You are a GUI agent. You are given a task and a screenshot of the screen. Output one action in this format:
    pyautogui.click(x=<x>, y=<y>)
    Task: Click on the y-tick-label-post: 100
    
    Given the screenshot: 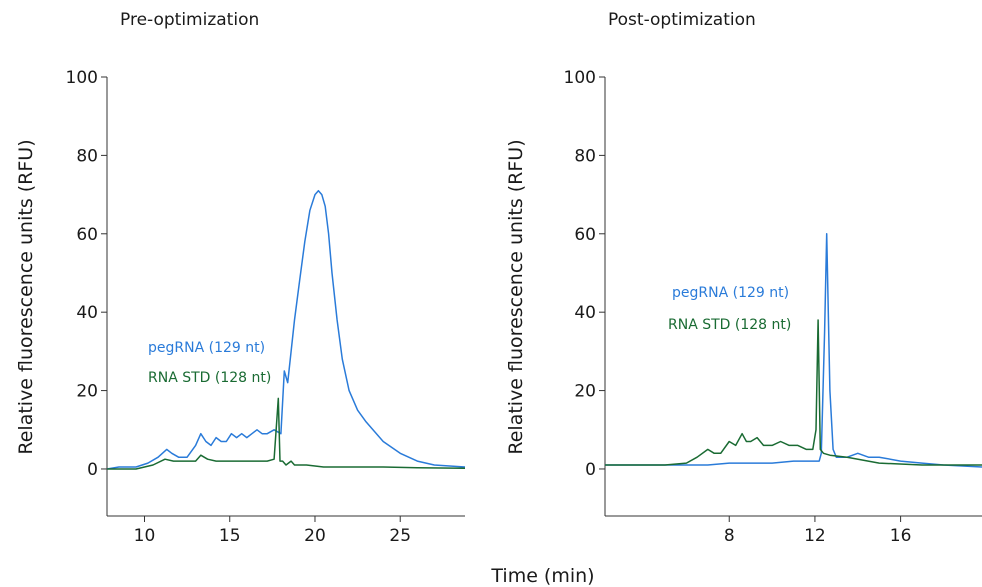 What is the action you would take?
    pyautogui.click(x=580, y=78)
    